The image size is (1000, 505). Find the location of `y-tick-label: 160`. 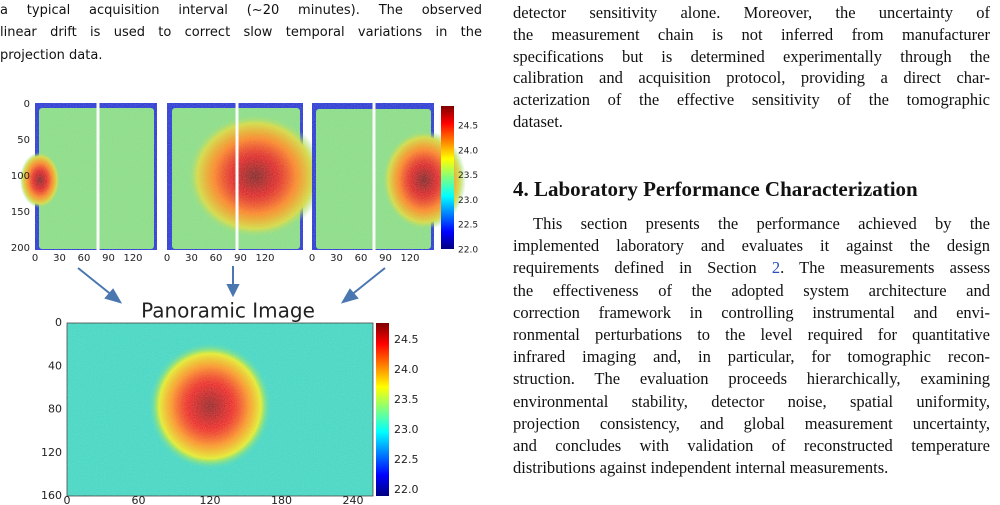

y-tick-label: 160 is located at coordinates (51, 495).